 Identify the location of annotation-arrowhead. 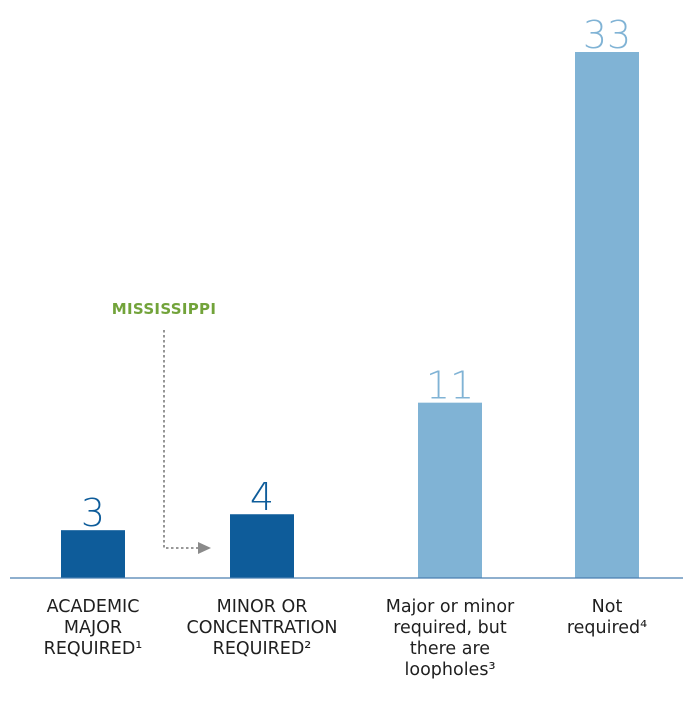
(204, 548).